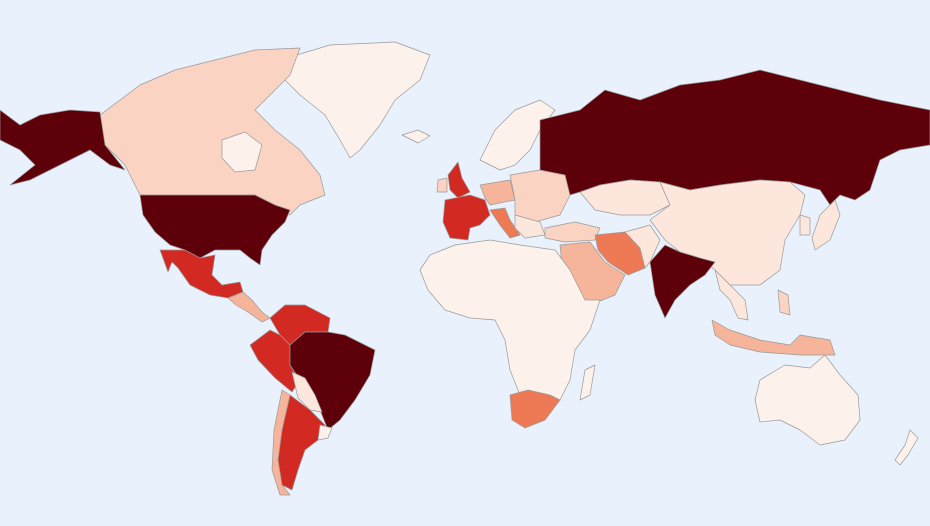 The image size is (930, 526). Describe the element at coordinates (281, 442) in the screenshot. I see `chile` at that location.